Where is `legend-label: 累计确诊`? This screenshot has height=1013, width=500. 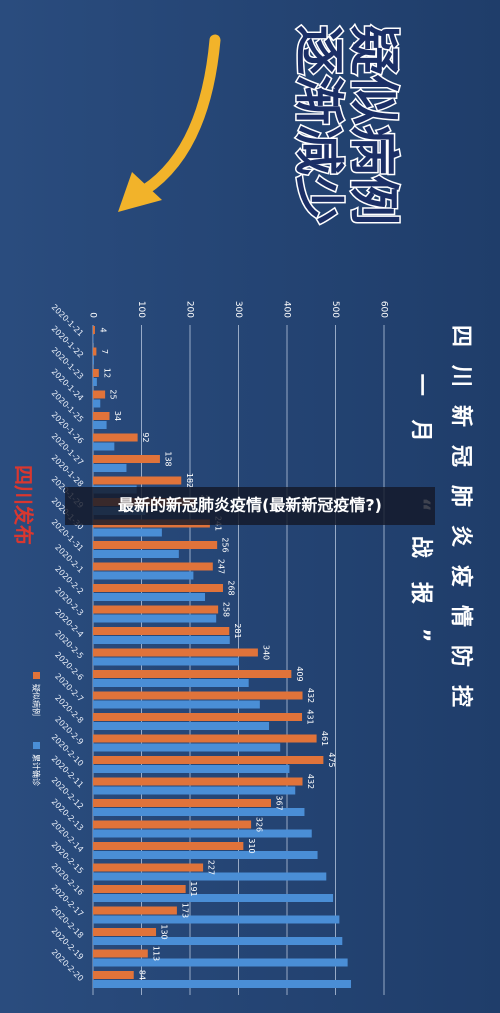
legend-label: 累计确诊 is located at coordinates (37, 770).